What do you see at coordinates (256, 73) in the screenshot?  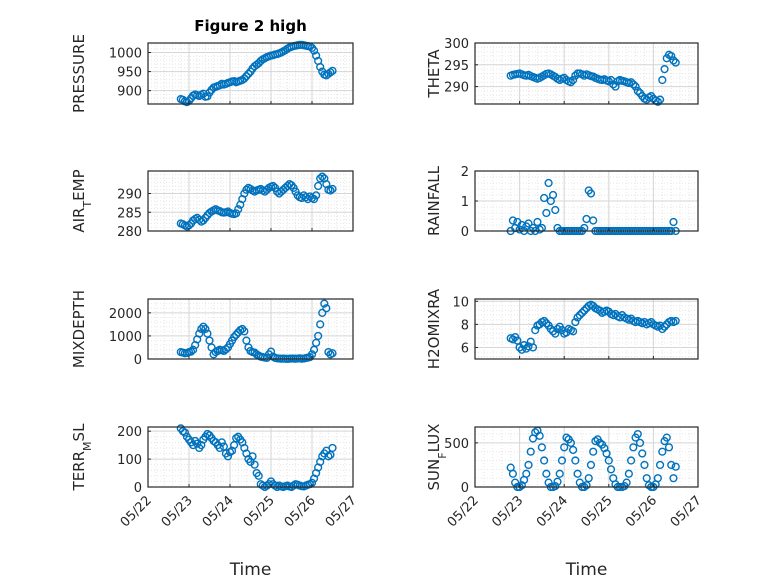 I see `series-pressure` at bounding box center [256, 73].